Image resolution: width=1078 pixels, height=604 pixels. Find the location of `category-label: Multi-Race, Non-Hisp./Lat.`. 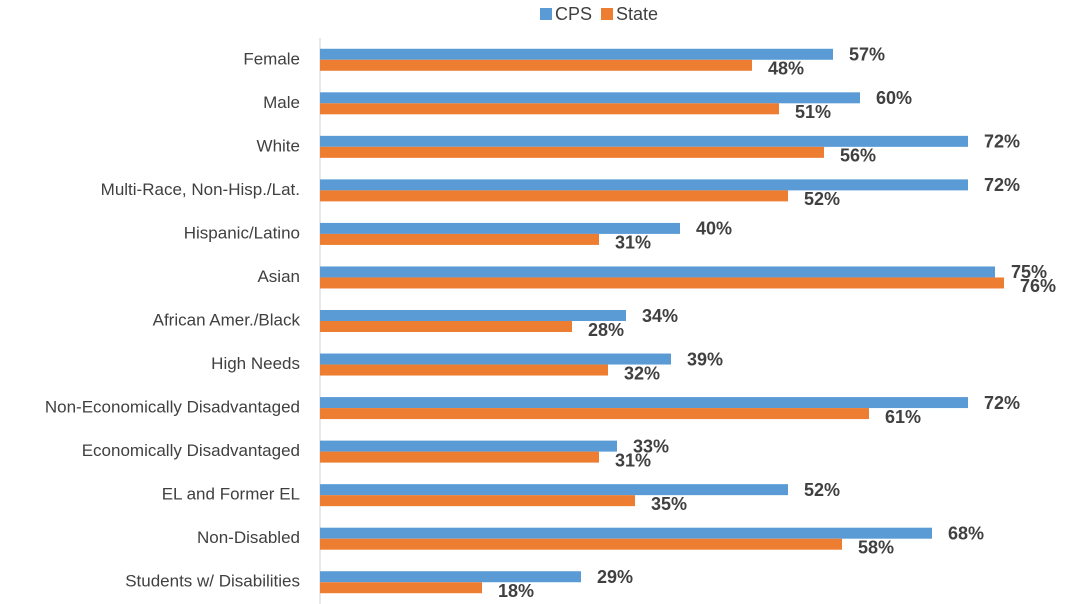

category-label: Multi-Race, Non-Hisp./Lat. is located at coordinates (200, 189).